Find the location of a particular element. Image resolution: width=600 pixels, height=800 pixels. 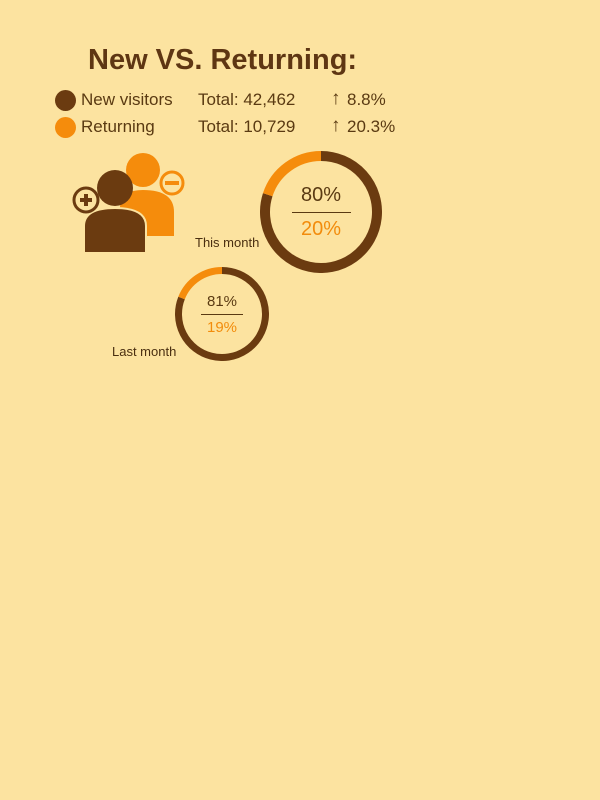

donut-last-month-returning-pct: 19% is located at coordinates (222, 327).